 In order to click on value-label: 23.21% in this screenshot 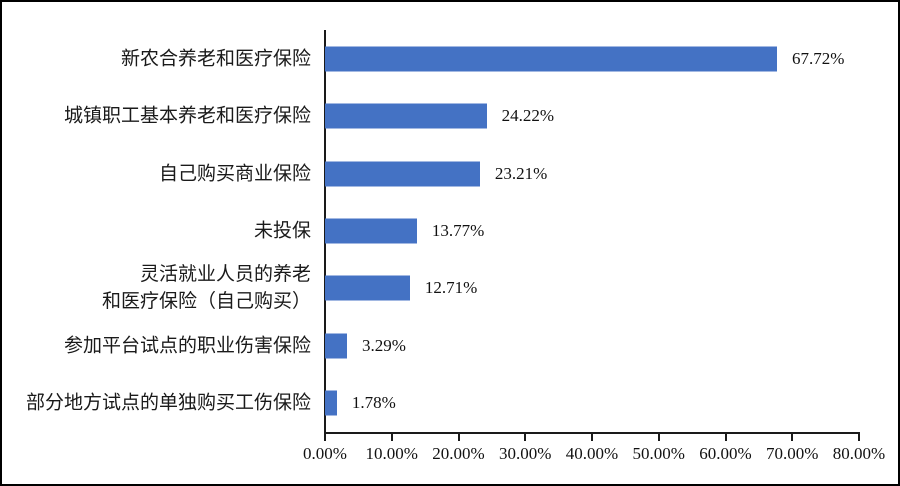, I will do `click(521, 173)`.